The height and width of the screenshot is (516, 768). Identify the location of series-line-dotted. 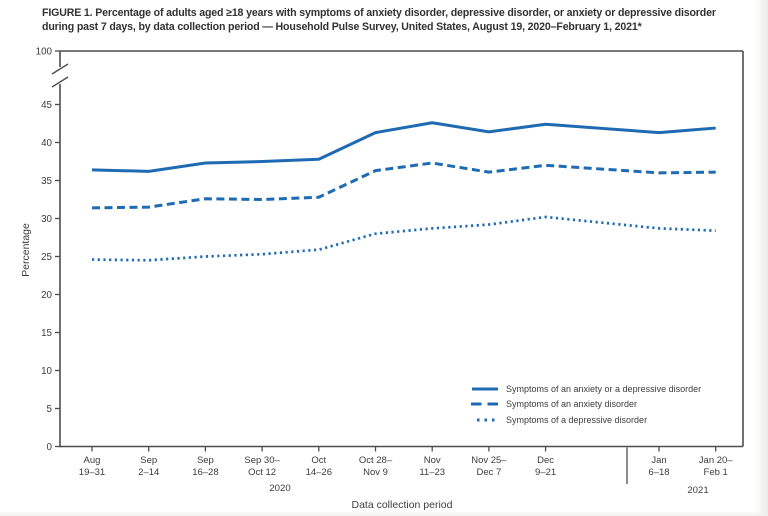
(403, 238).